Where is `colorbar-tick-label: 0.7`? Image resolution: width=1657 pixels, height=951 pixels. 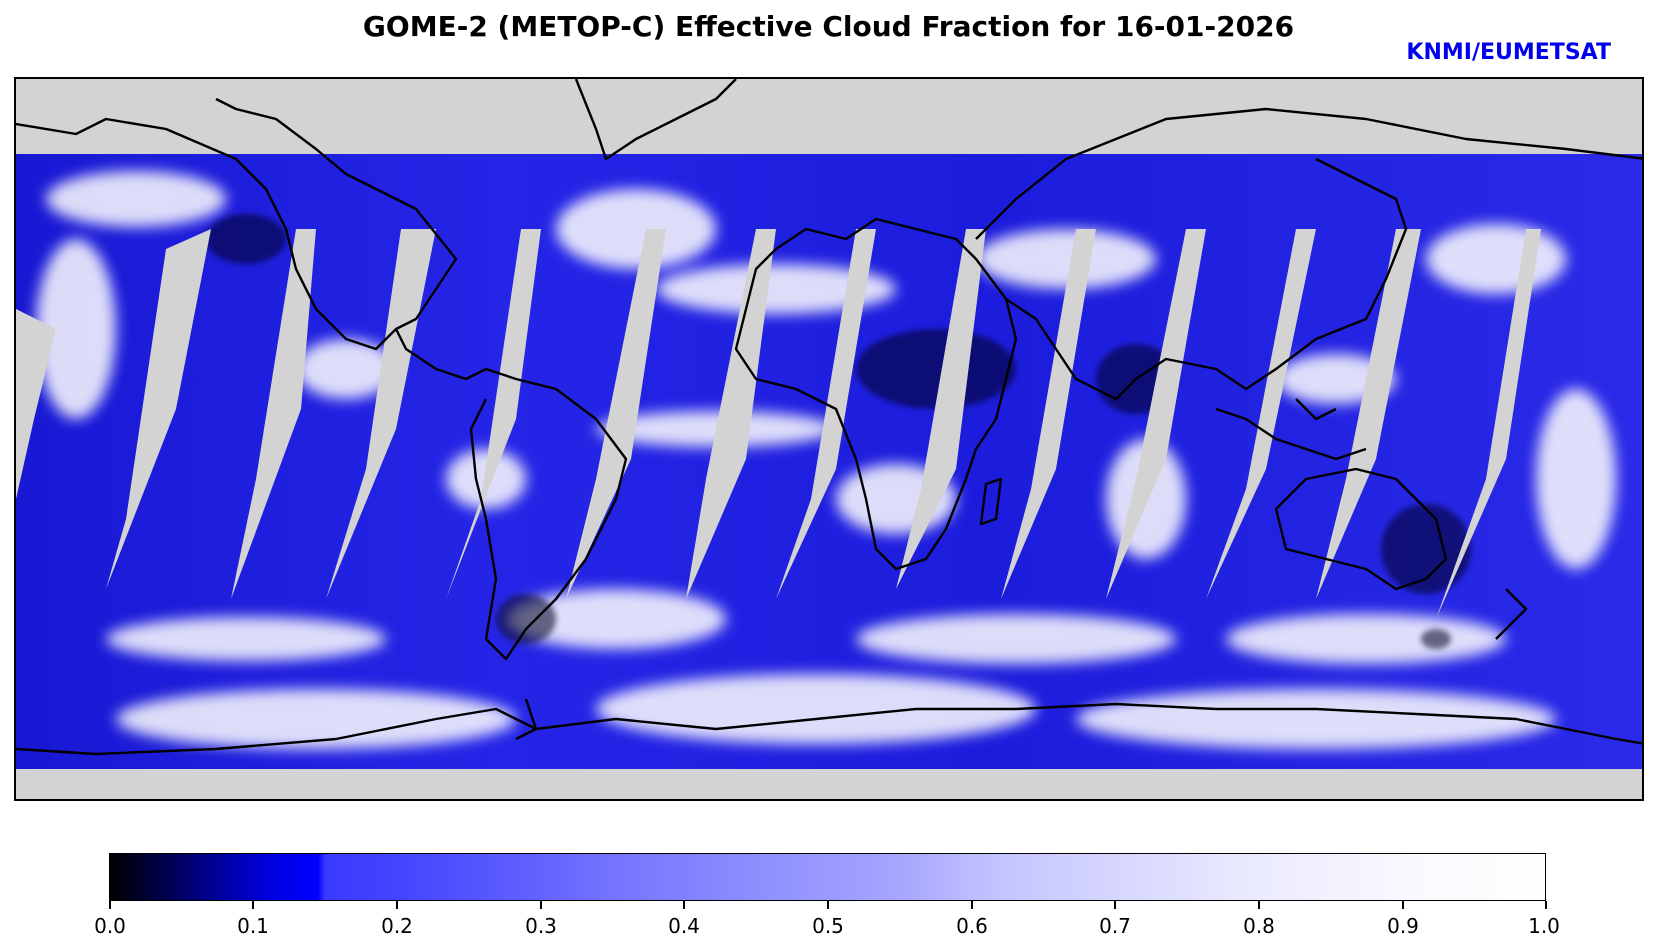
colorbar-tick-label: 0.7 is located at coordinates (1115, 926).